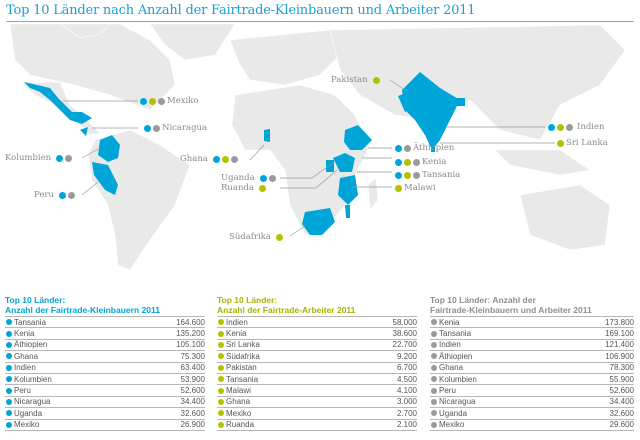  What do you see at coordinates (406, 391) in the screenshot?
I see `count-value: 4.100` at bounding box center [406, 391].